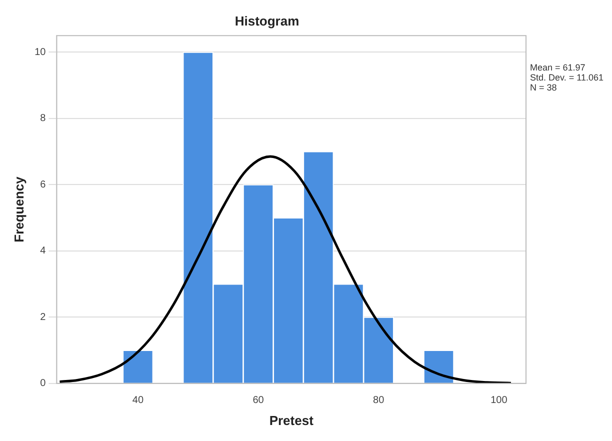 The image size is (612, 441). What do you see at coordinates (499, 400) in the screenshot?
I see `x-tick-label: 100` at bounding box center [499, 400].